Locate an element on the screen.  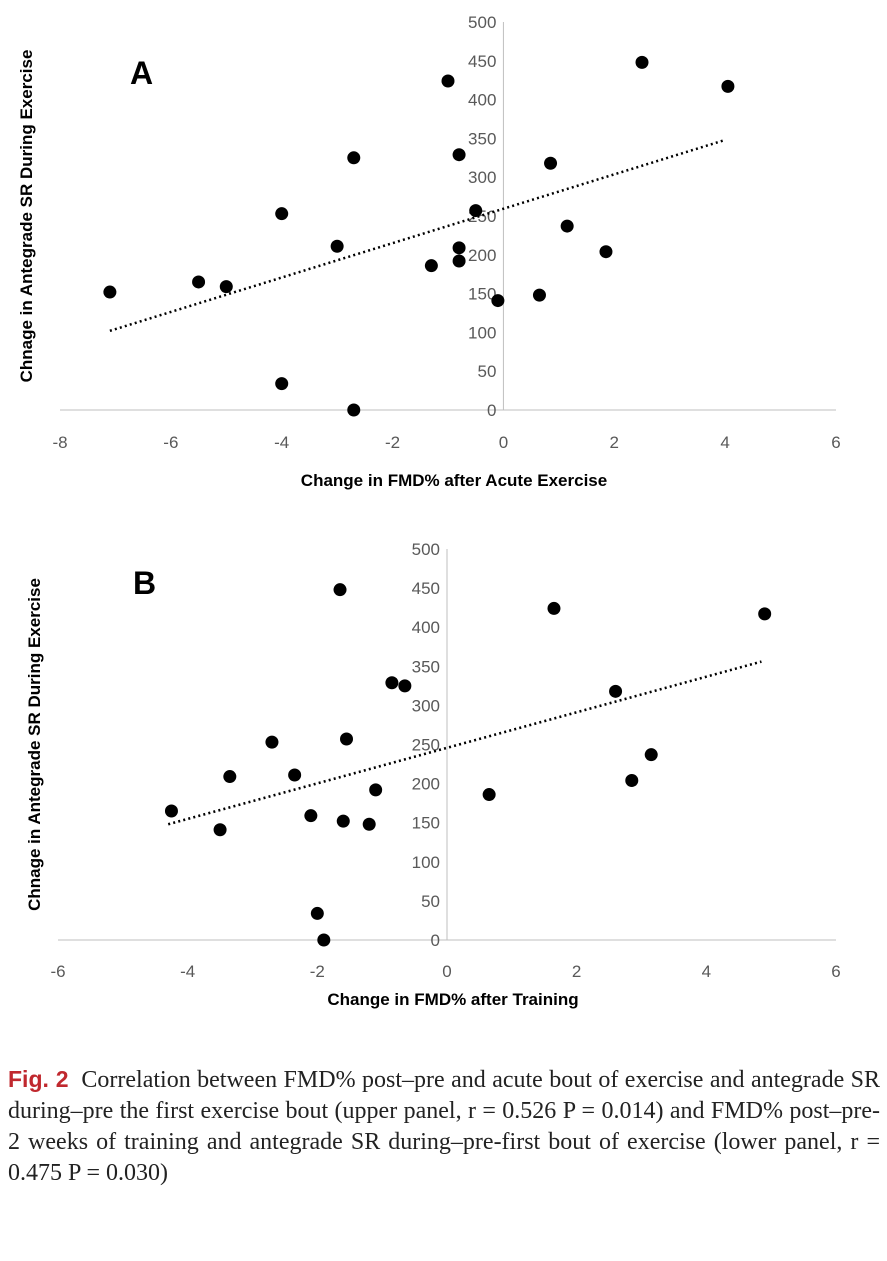
y-tick-label: 250 is located at coordinates (426, 745).